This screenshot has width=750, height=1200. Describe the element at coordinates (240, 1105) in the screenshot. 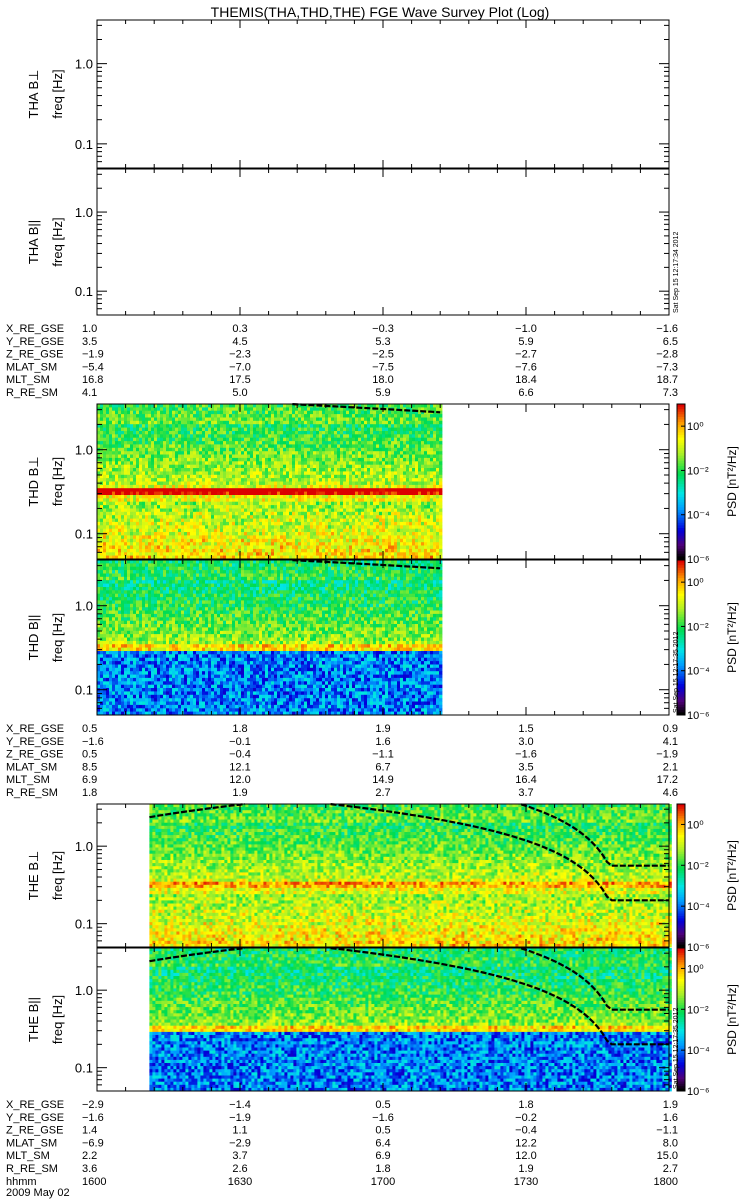

I see `eph-value: −1.4` at that location.